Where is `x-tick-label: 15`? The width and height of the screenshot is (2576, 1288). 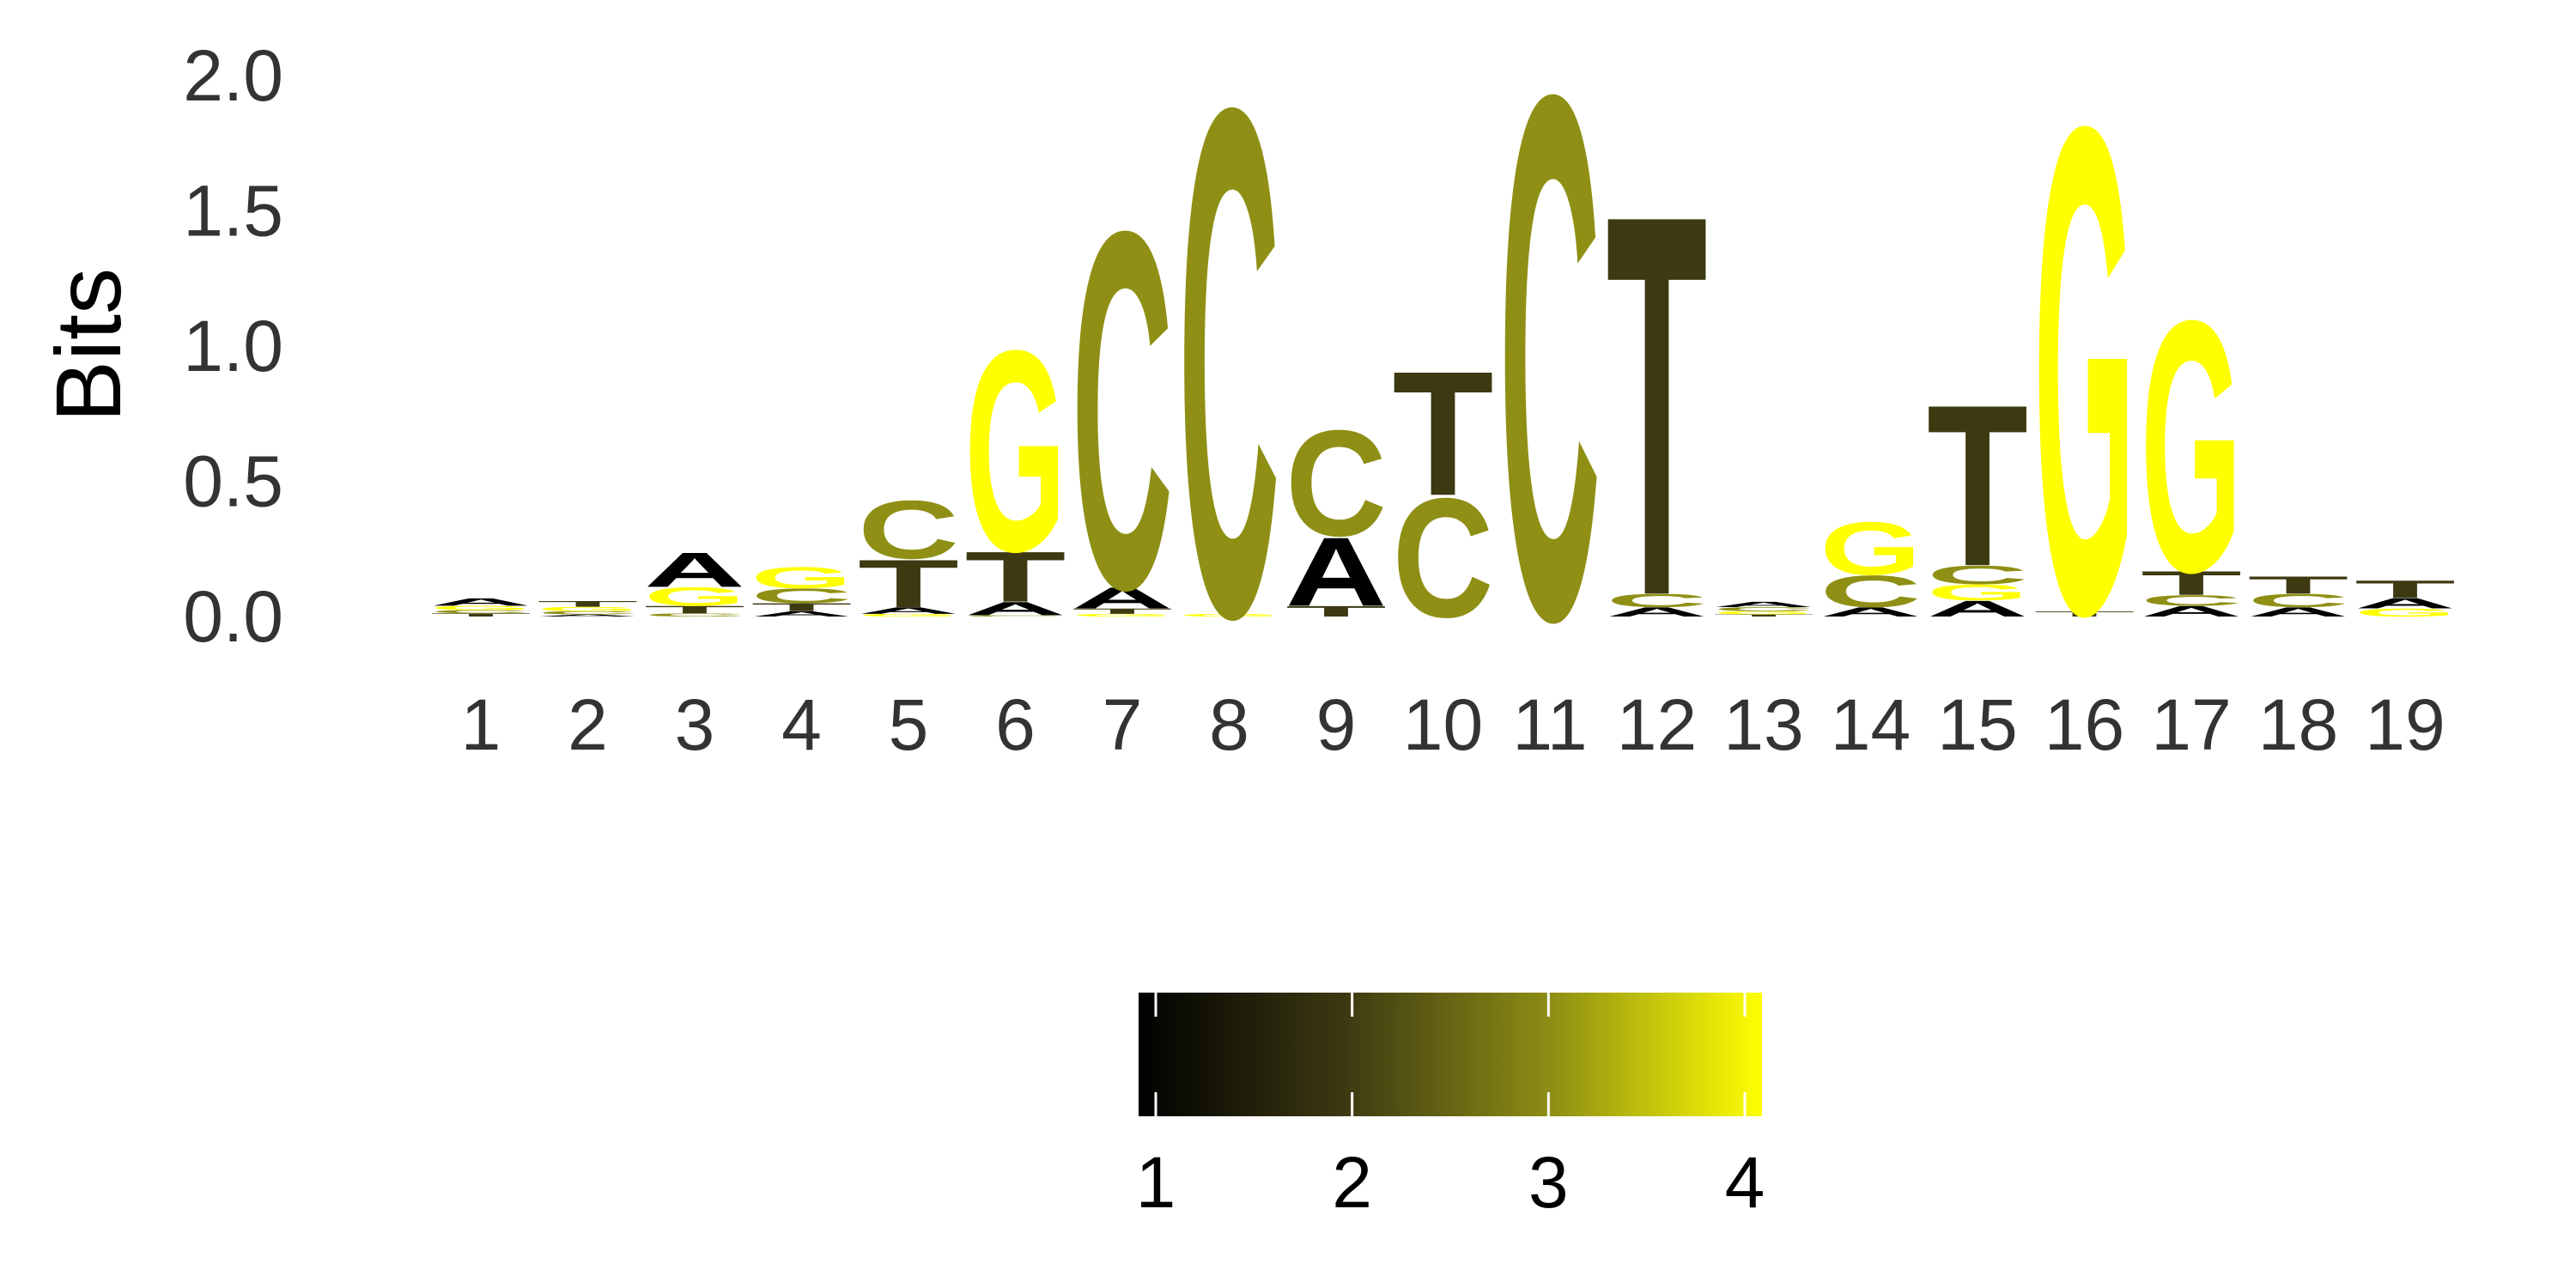
x-tick-label: 15 is located at coordinates (1977, 724).